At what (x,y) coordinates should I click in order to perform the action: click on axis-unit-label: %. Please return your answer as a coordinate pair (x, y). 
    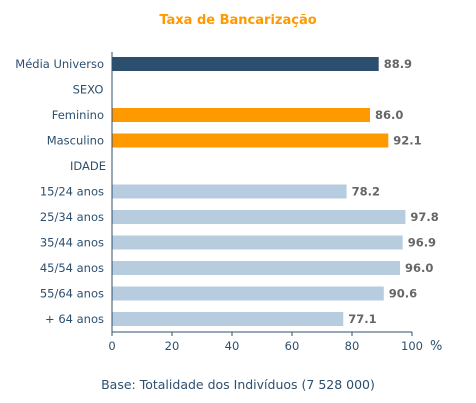
    Looking at the image, I should click on (436, 346).